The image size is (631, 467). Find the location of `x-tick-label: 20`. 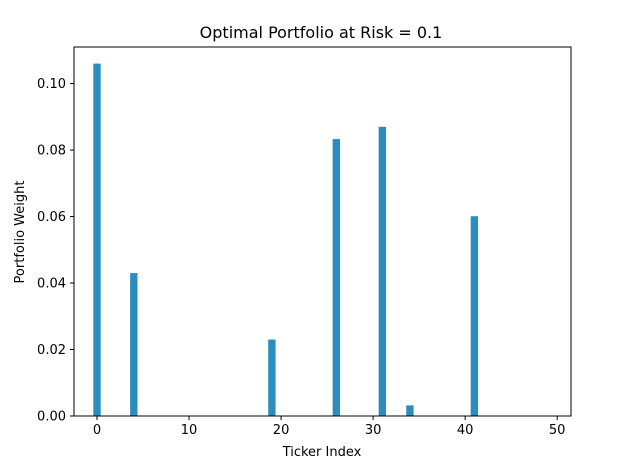

x-tick-label: 20 is located at coordinates (281, 430).